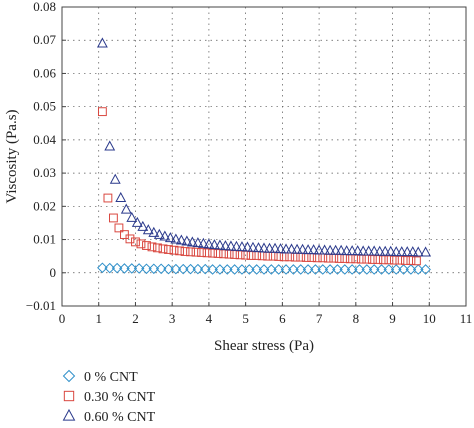 The height and width of the screenshot is (428, 474). Describe the element at coordinates (466, 318) in the screenshot. I see `x-tick-label: 11` at that location.